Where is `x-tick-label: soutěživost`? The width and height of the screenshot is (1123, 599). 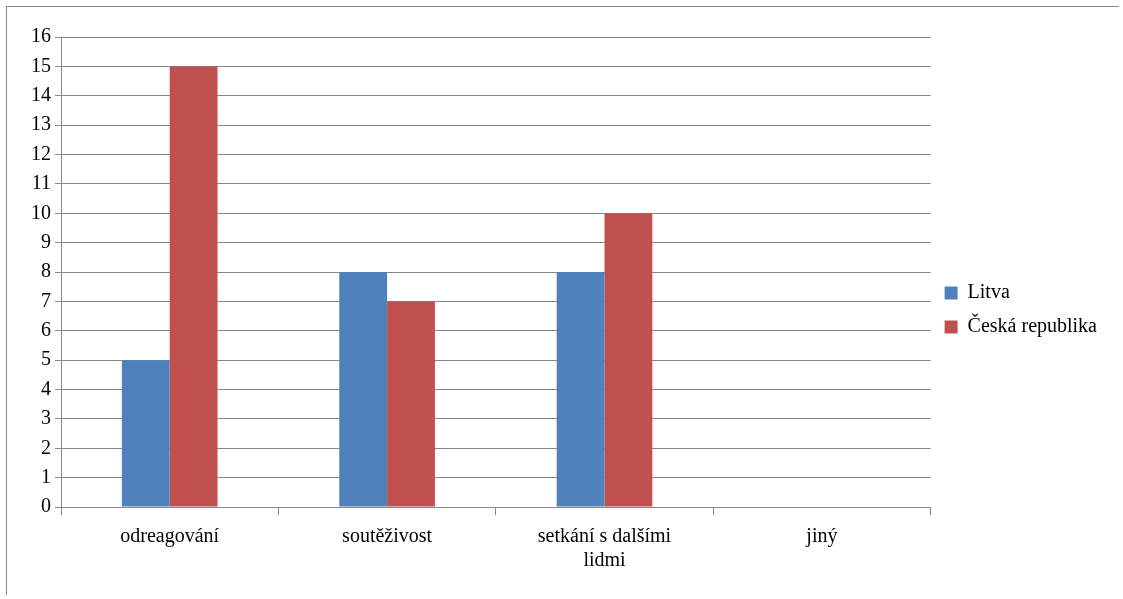 x-tick-label: soutěživost is located at coordinates (387, 535).